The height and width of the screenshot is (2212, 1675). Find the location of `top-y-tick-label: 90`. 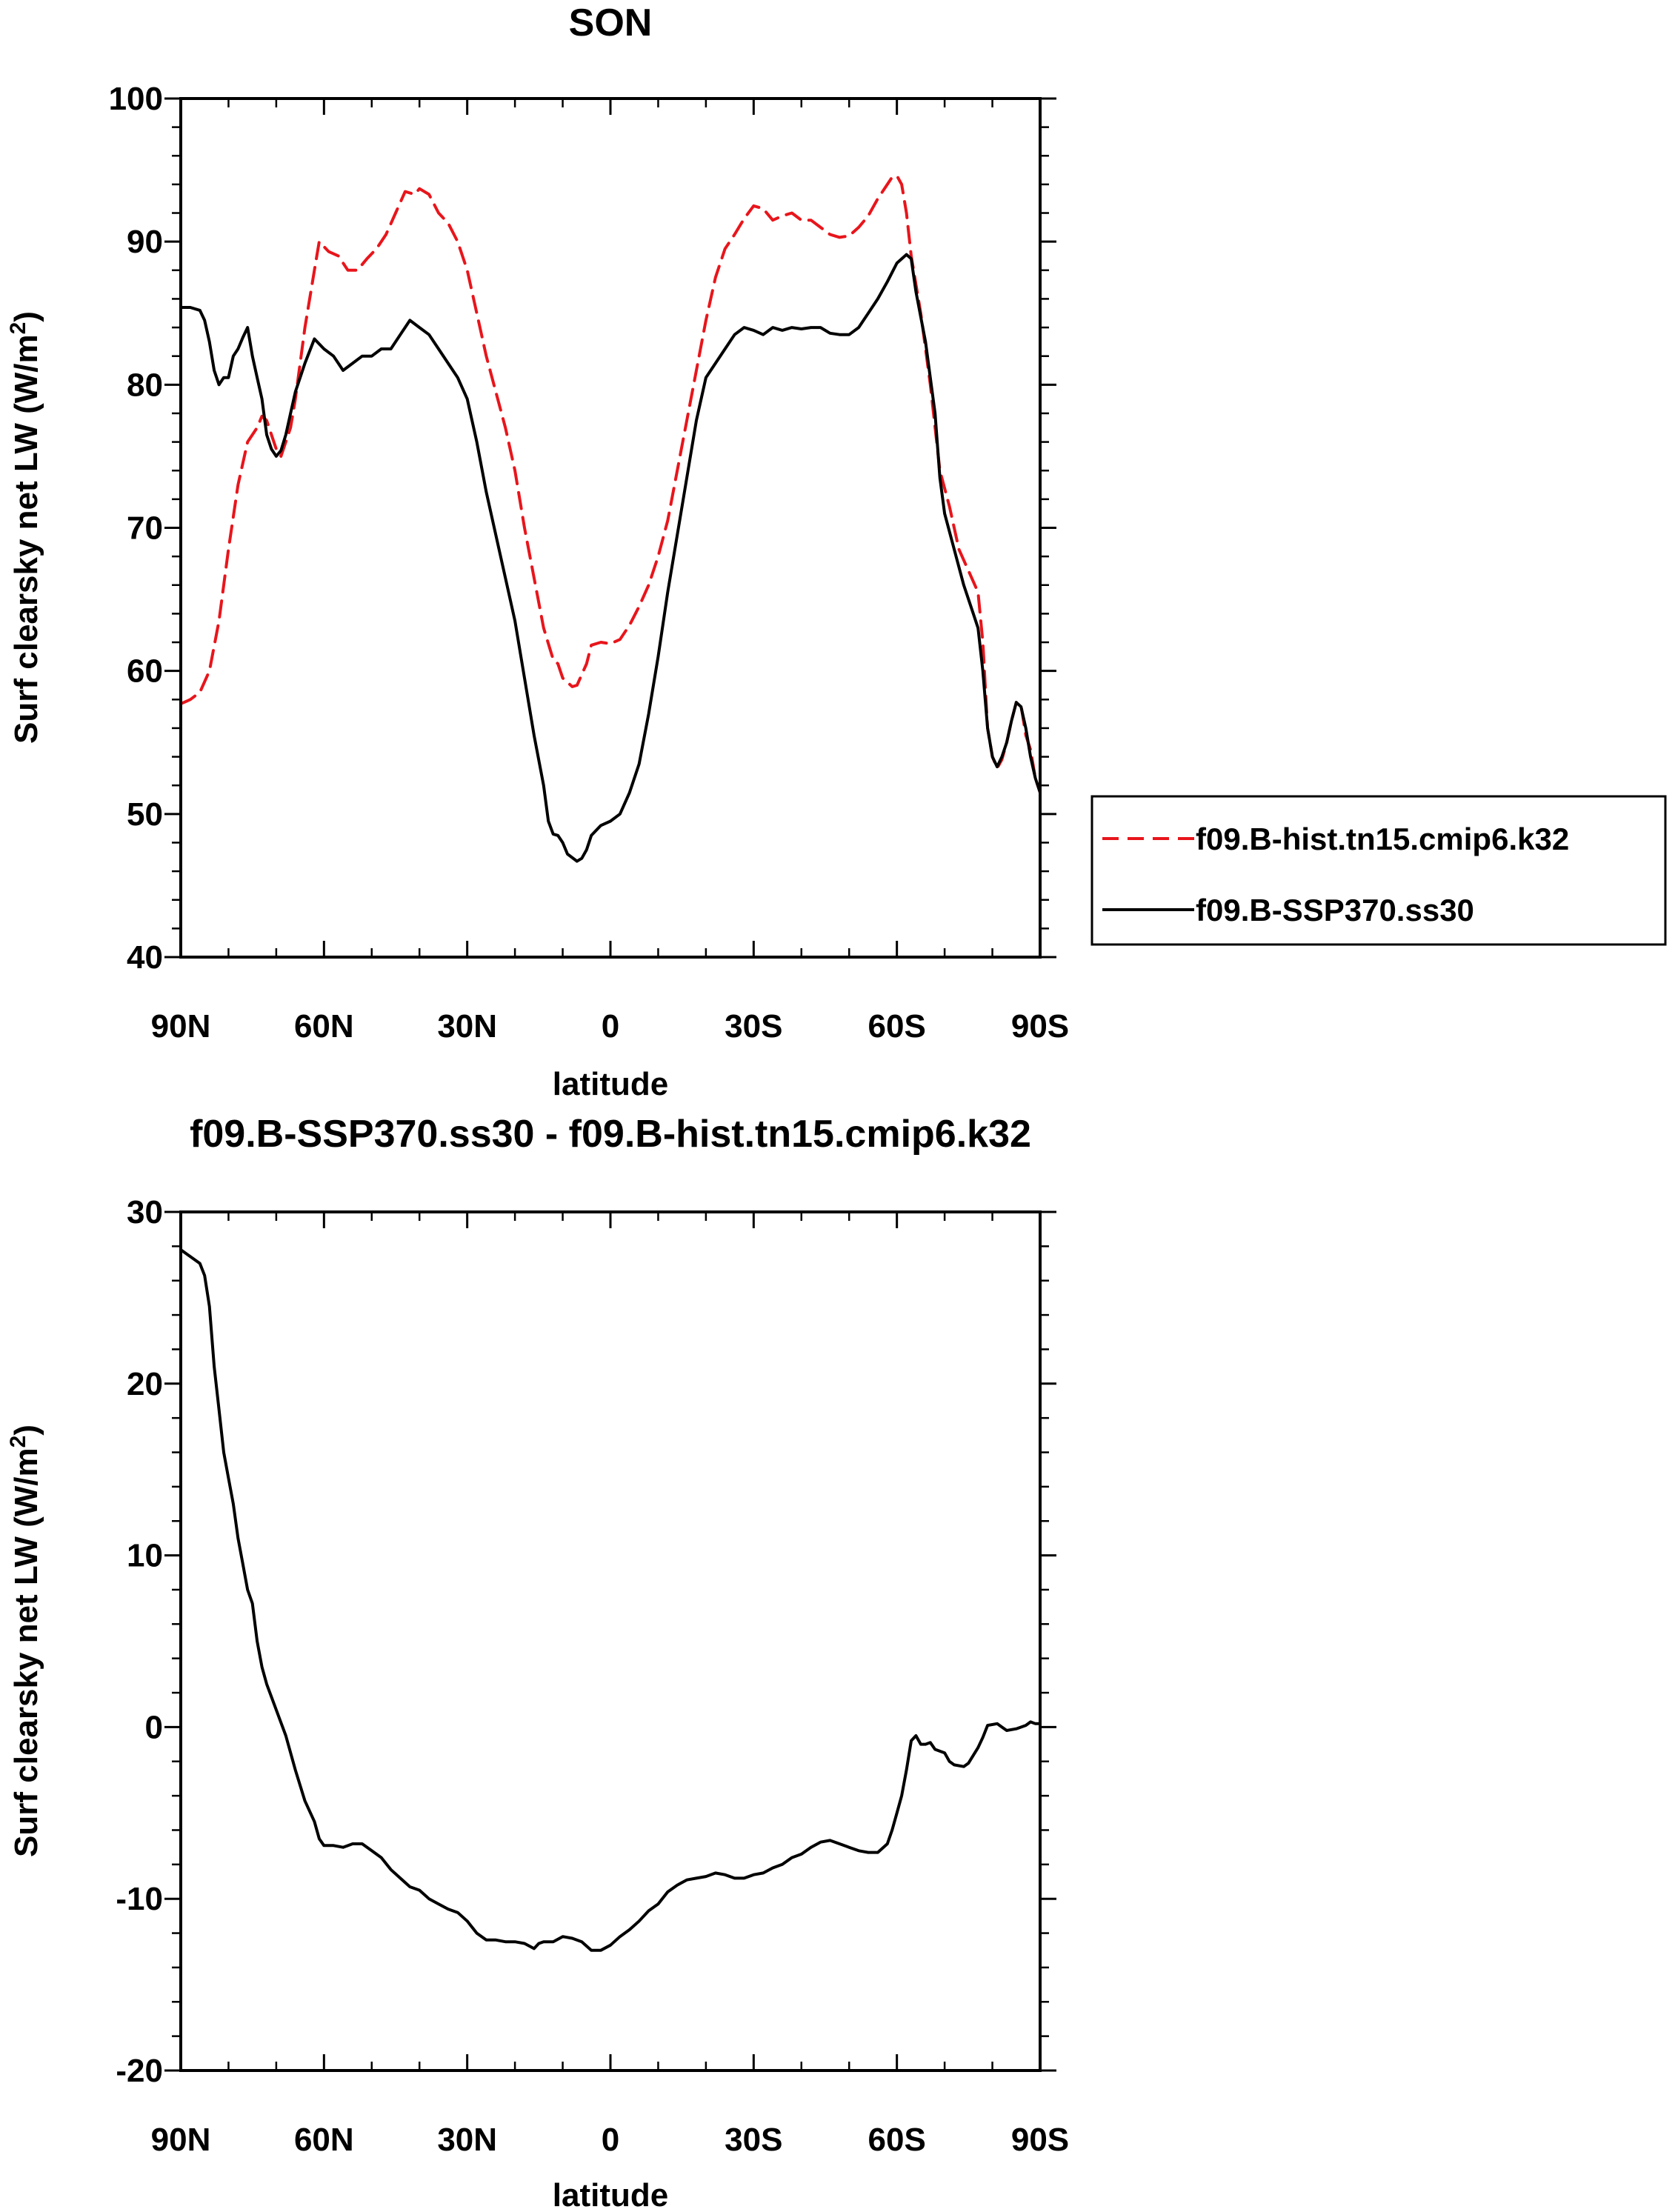

top-y-tick-label: 90 is located at coordinates (145, 242).